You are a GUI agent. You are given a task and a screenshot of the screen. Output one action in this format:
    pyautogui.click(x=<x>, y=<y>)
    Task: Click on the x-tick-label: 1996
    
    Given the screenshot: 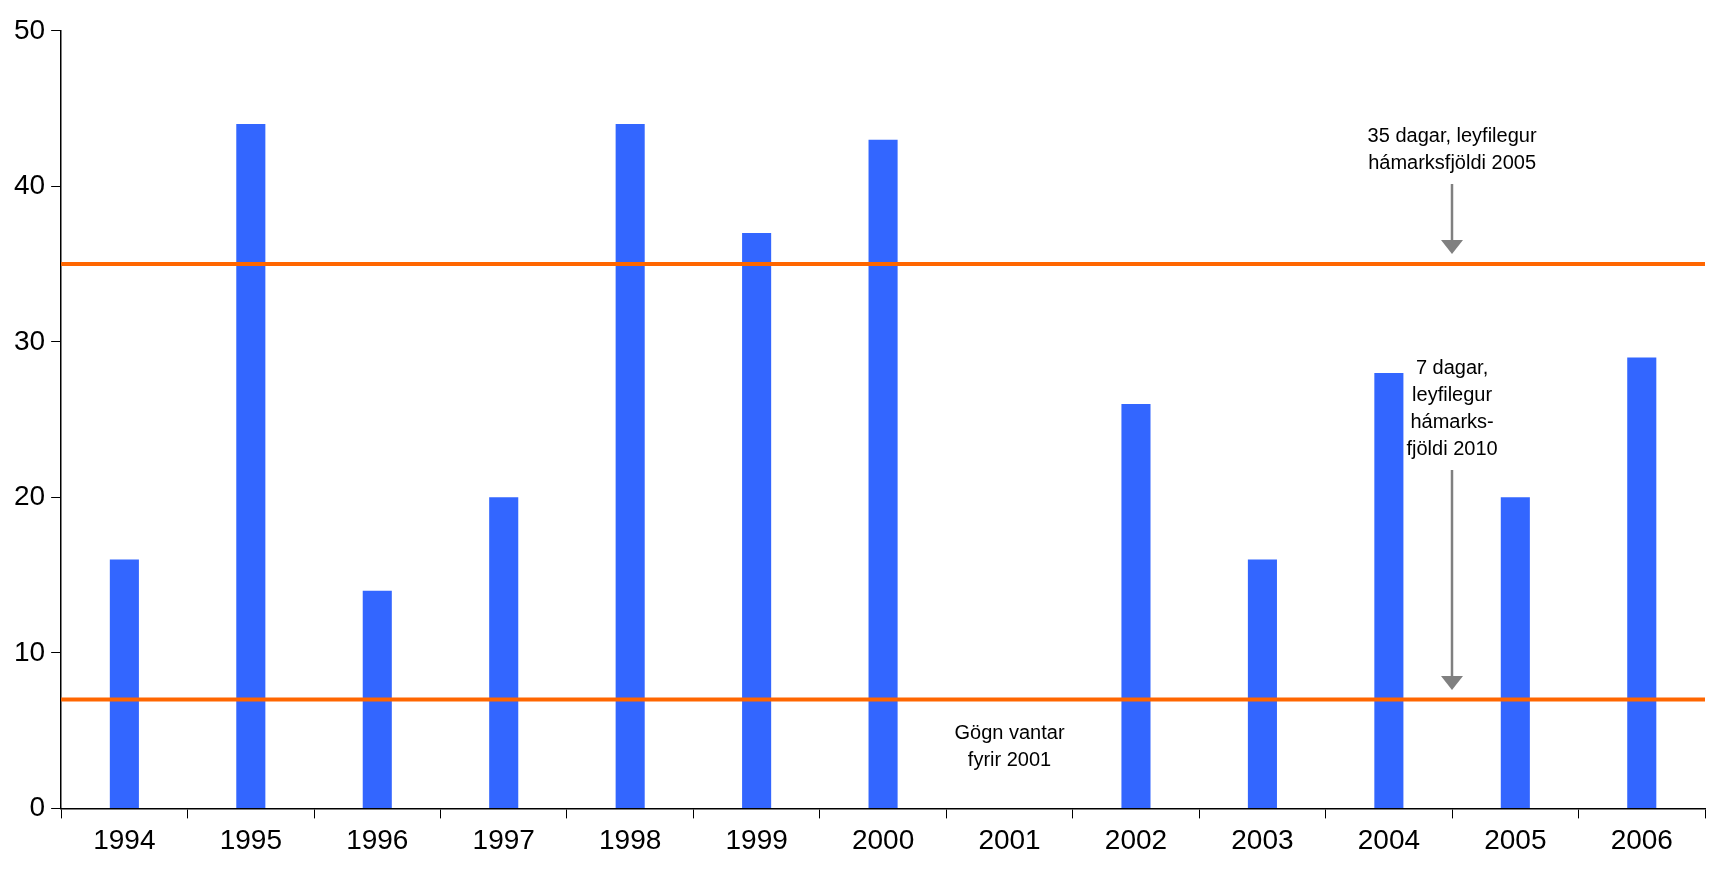 What is the action you would take?
    pyautogui.click(x=377, y=839)
    